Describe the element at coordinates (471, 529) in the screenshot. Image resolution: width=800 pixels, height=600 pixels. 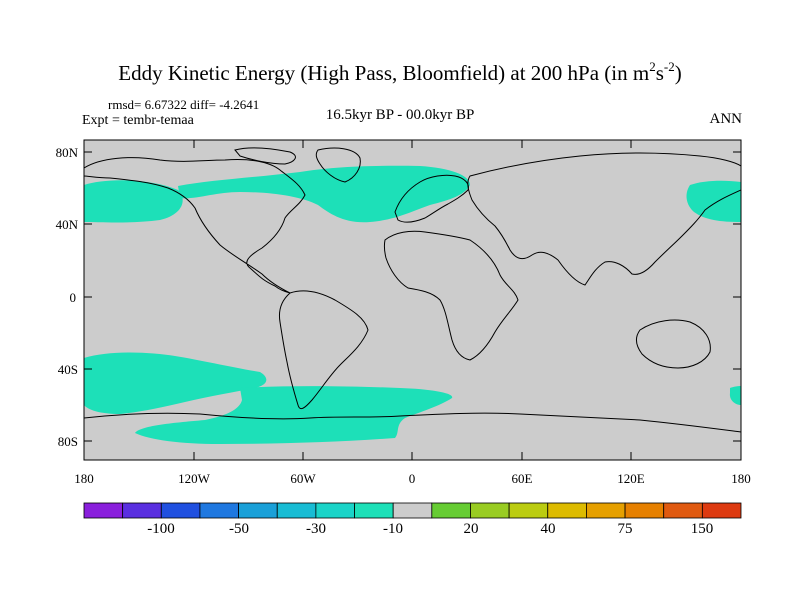
I see `colorbar-label: 20` at that location.